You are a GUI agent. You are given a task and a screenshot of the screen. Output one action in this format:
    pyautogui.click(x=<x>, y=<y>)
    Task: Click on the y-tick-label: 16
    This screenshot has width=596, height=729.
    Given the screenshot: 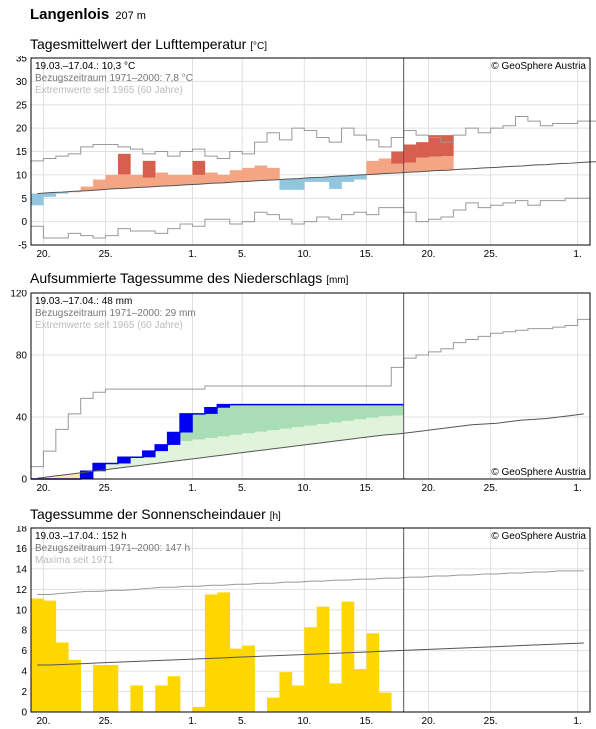 What is the action you would take?
    pyautogui.click(x=22, y=549)
    